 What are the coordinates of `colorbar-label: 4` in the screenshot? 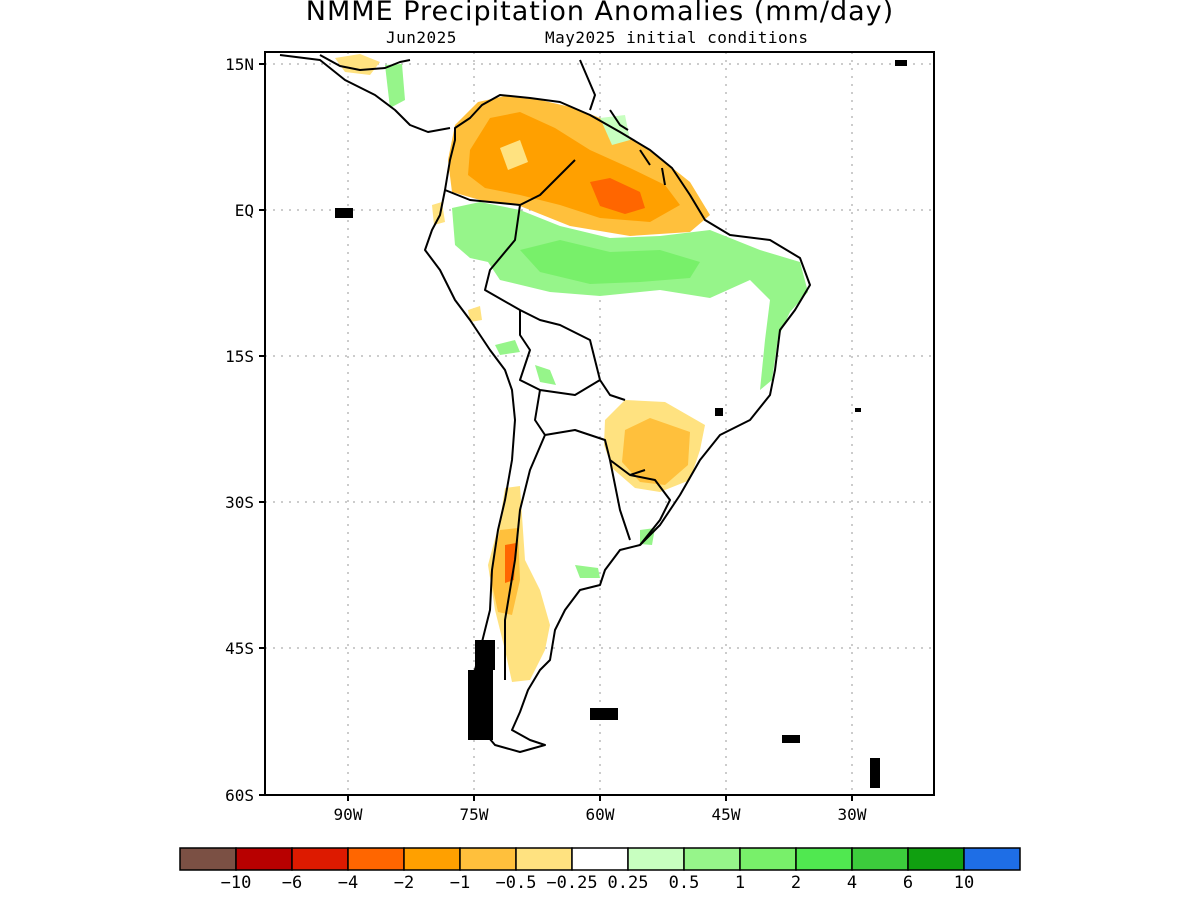 It's located at (852, 883).